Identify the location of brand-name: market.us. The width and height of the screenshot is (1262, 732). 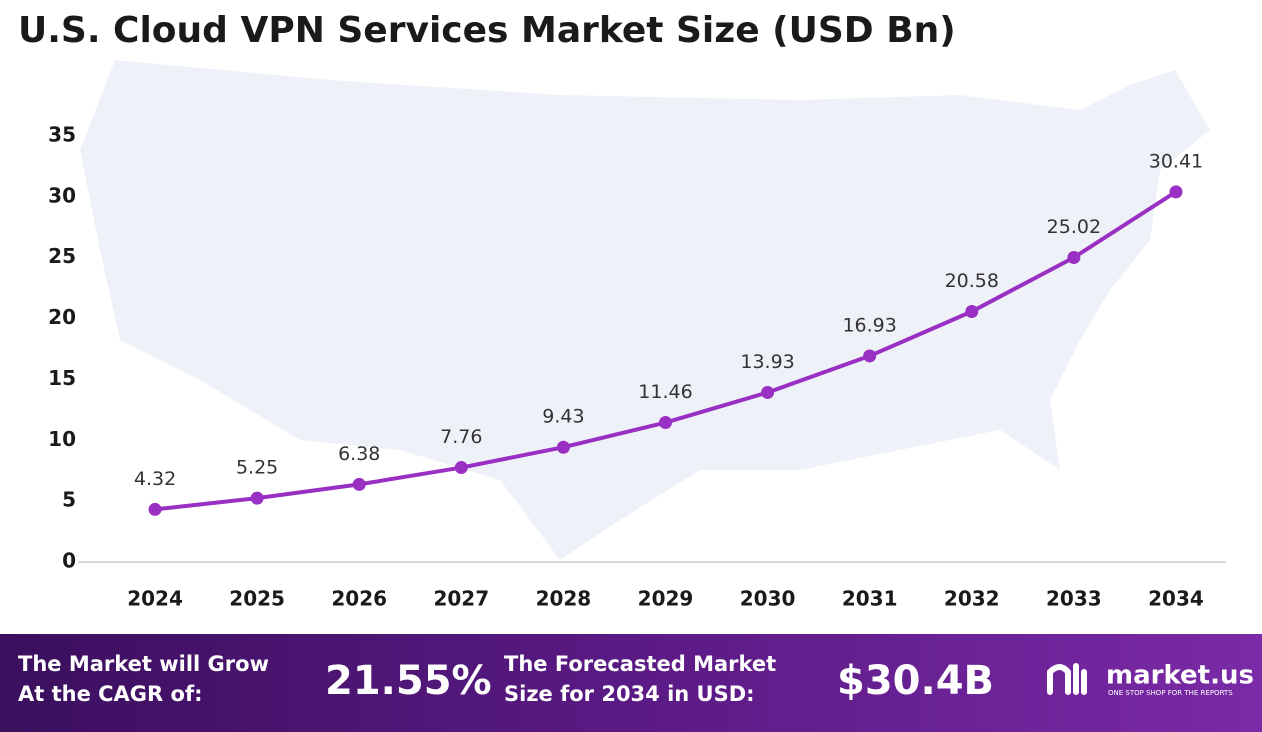
(1180, 676).